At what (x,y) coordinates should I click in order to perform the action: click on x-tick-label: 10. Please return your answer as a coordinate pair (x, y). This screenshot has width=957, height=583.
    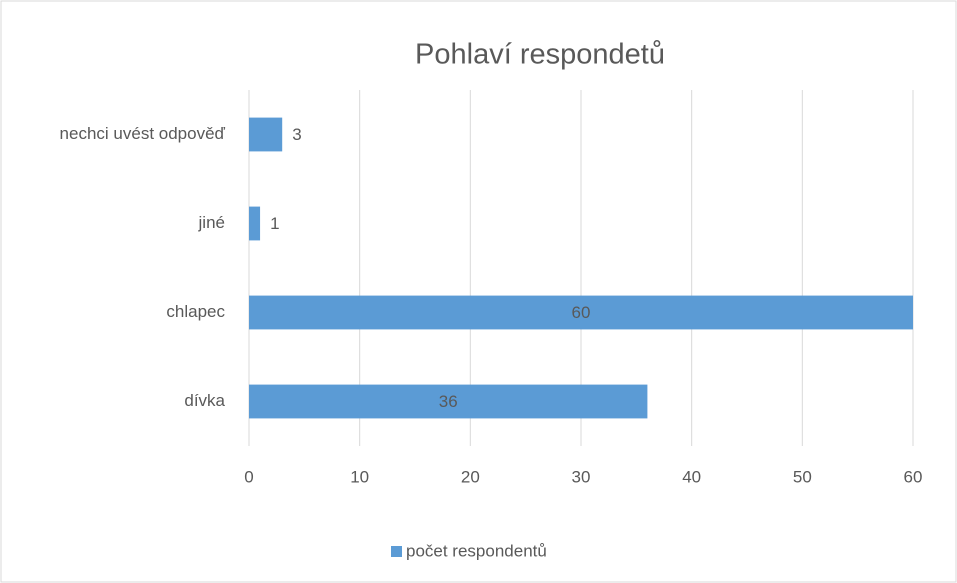
    Looking at the image, I should click on (359, 476).